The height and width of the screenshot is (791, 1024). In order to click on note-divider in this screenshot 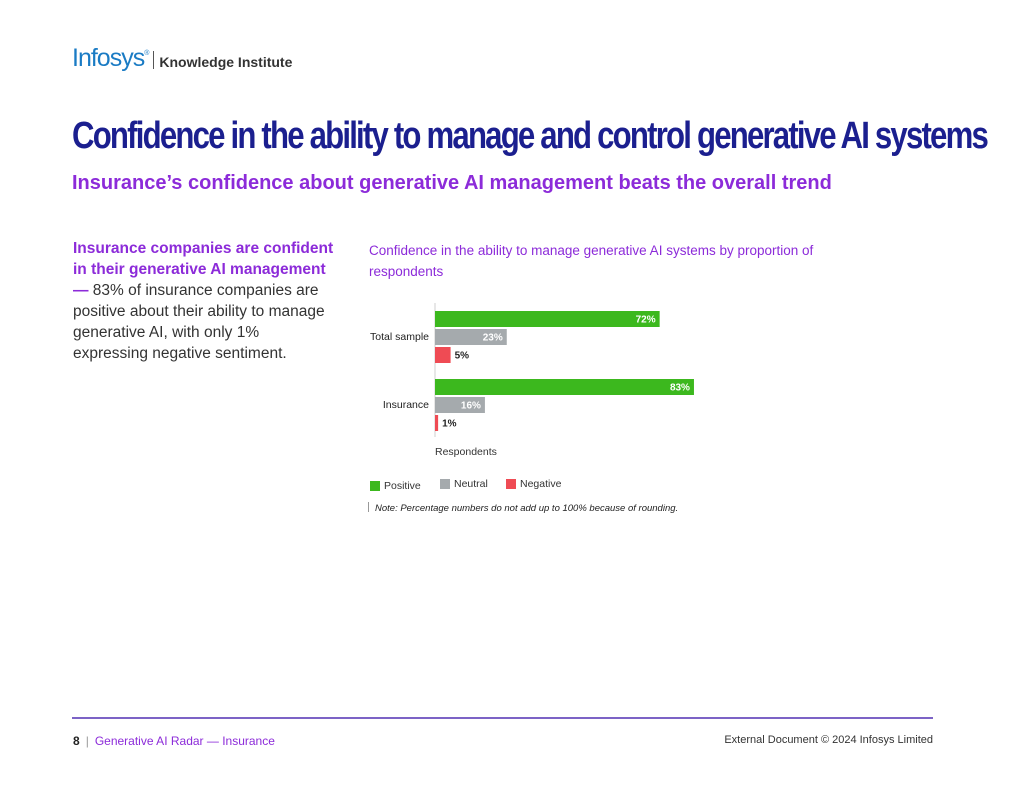, I will do `click(368, 507)`.